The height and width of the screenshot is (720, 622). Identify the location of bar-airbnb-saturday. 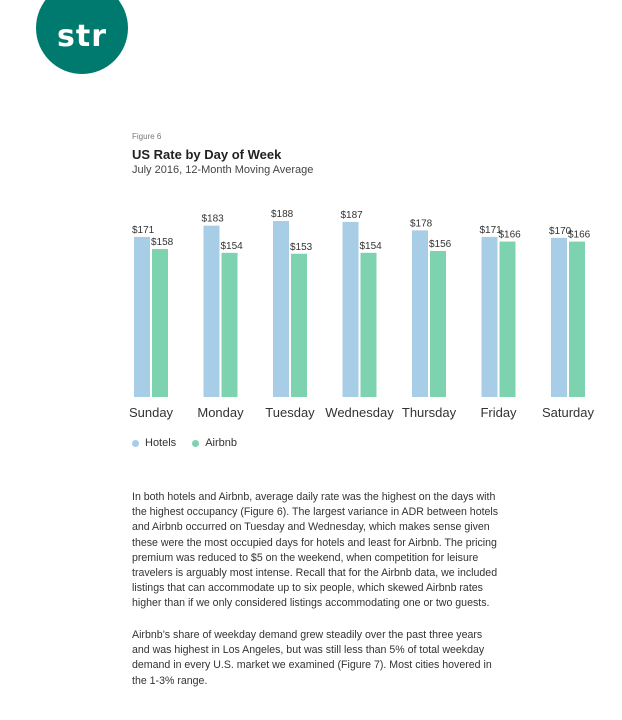
(577, 319).